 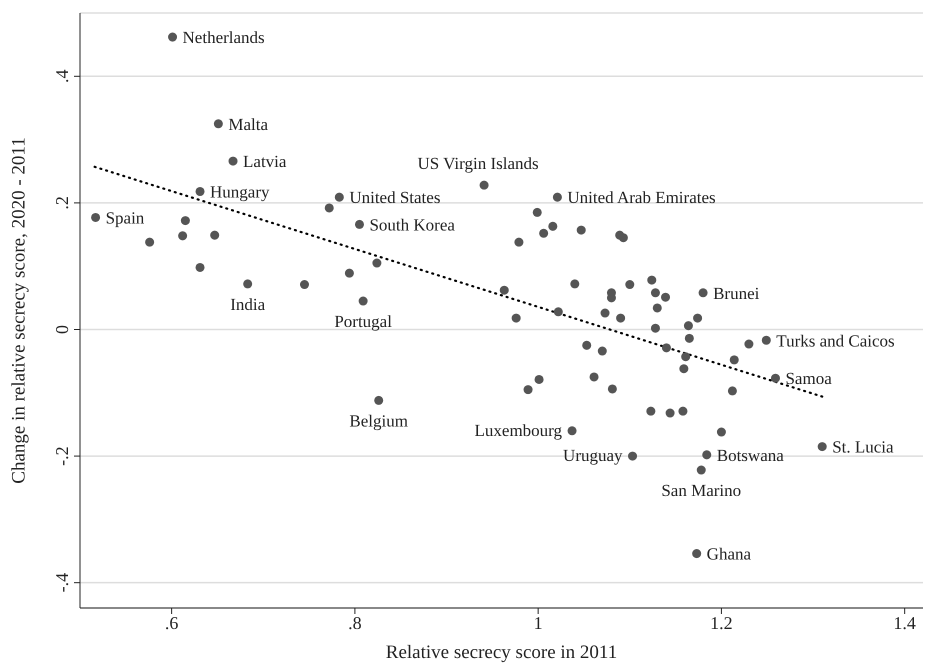 What do you see at coordinates (355, 622) in the screenshot?
I see `x-tick-label: .8` at bounding box center [355, 622].